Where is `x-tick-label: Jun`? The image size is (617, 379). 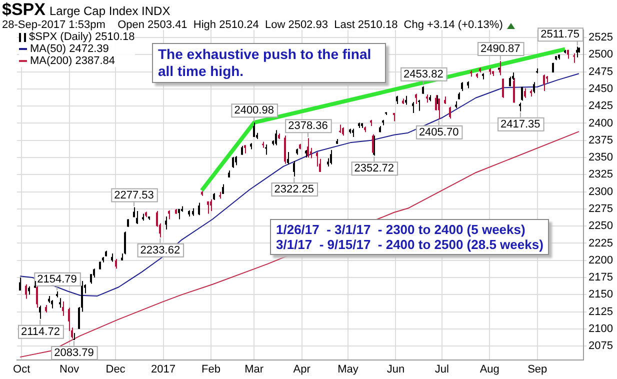 x-tick-label: Jun is located at coordinates (395, 369).